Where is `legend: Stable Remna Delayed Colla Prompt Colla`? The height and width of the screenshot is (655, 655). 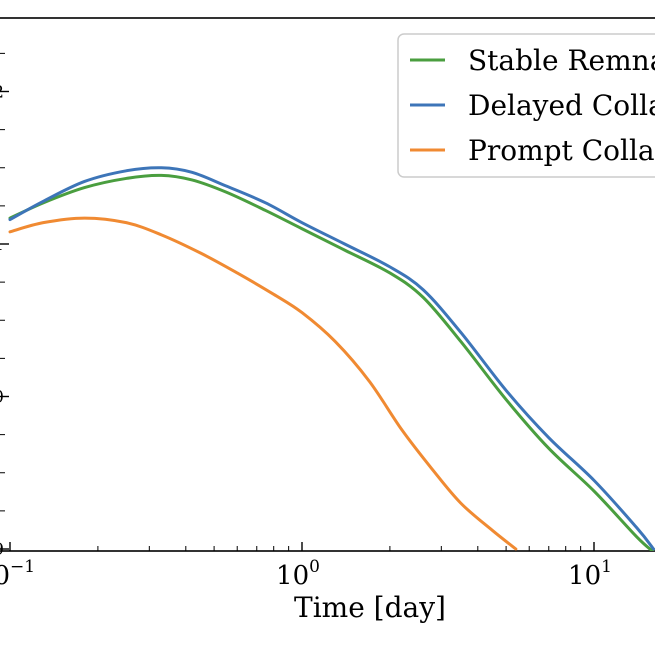
legend: Stable Remna Delayed Colla Prompt Colla is located at coordinates (526, 105).